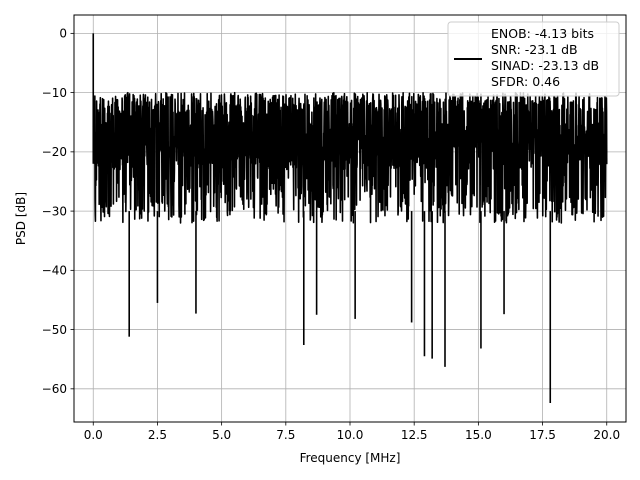 The height and width of the screenshot is (480, 640). I want to click on y-axis-label: PSD [dB], so click(21, 218).